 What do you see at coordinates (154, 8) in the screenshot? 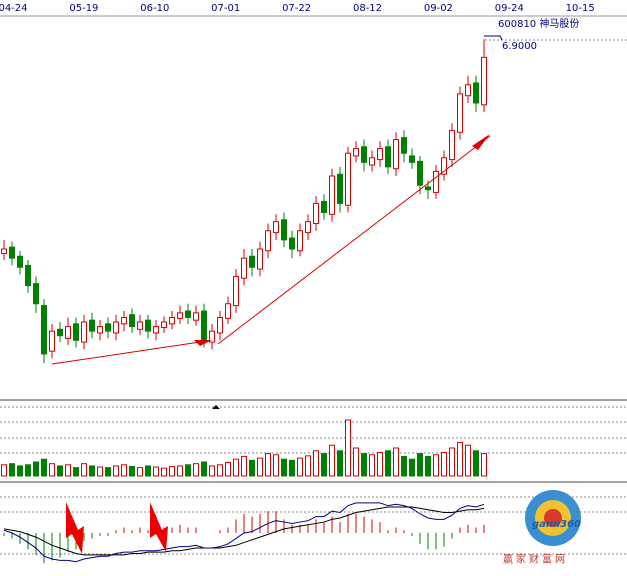
I see `x-tick-label: 06-10` at bounding box center [154, 8].